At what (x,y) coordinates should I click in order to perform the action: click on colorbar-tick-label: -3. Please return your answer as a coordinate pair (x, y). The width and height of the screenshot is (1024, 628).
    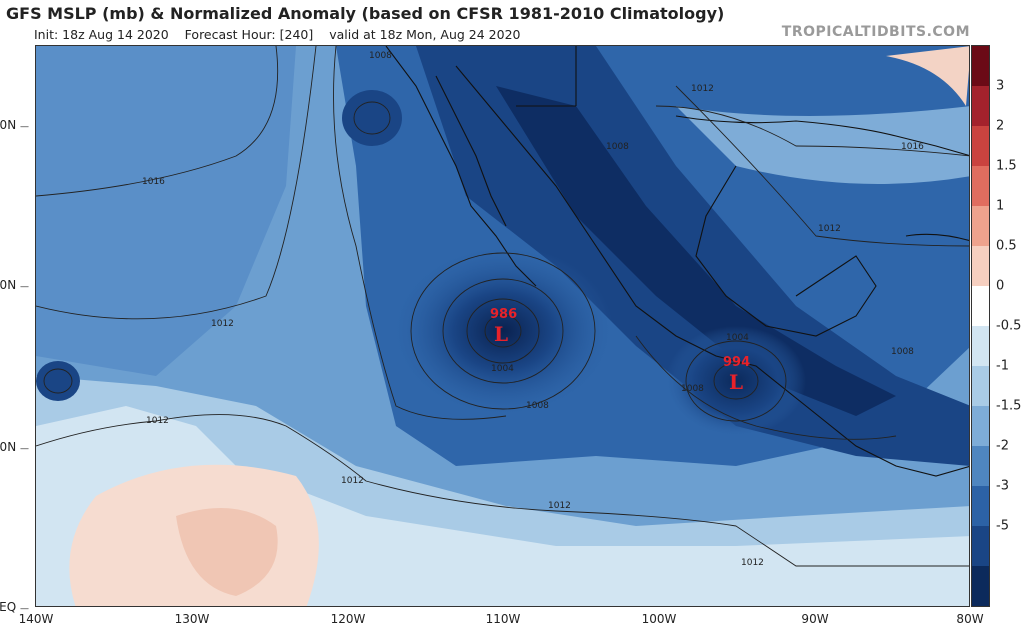
    Looking at the image, I should click on (1002, 486).